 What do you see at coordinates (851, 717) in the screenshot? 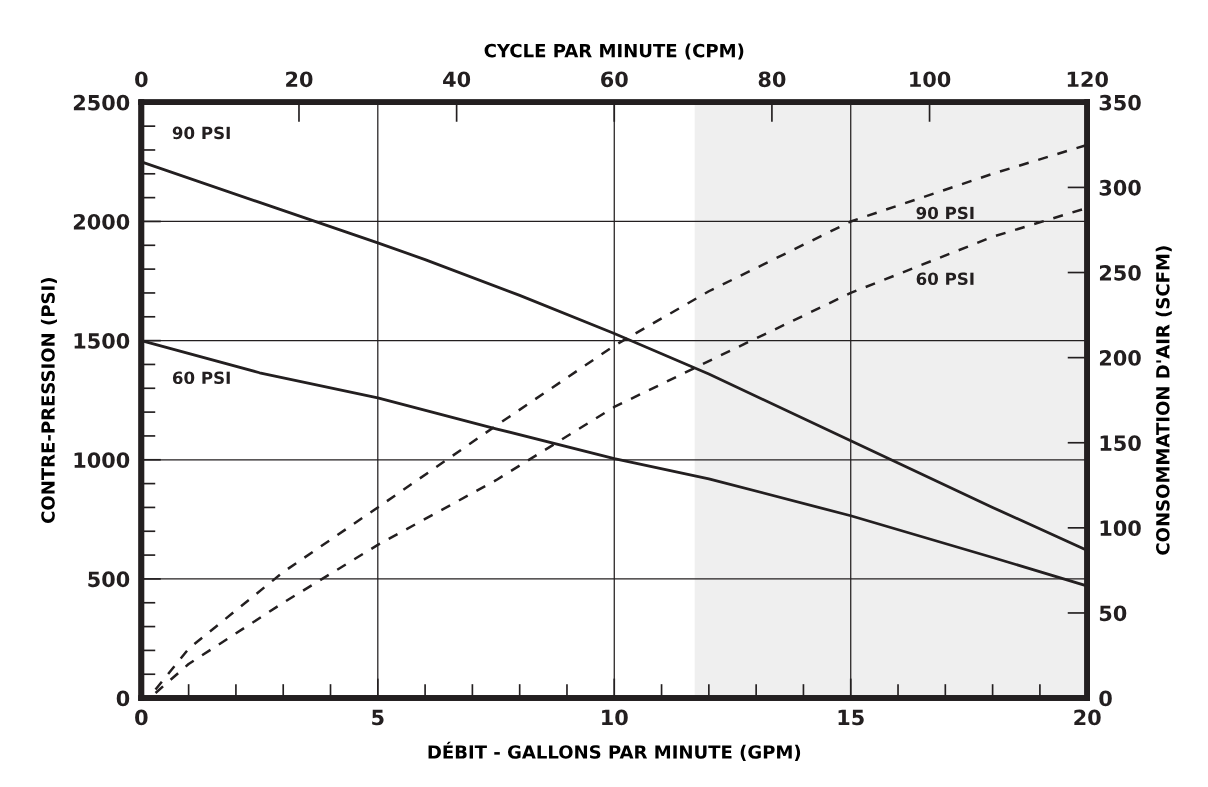
I see `x-tick-label: 15` at bounding box center [851, 717].